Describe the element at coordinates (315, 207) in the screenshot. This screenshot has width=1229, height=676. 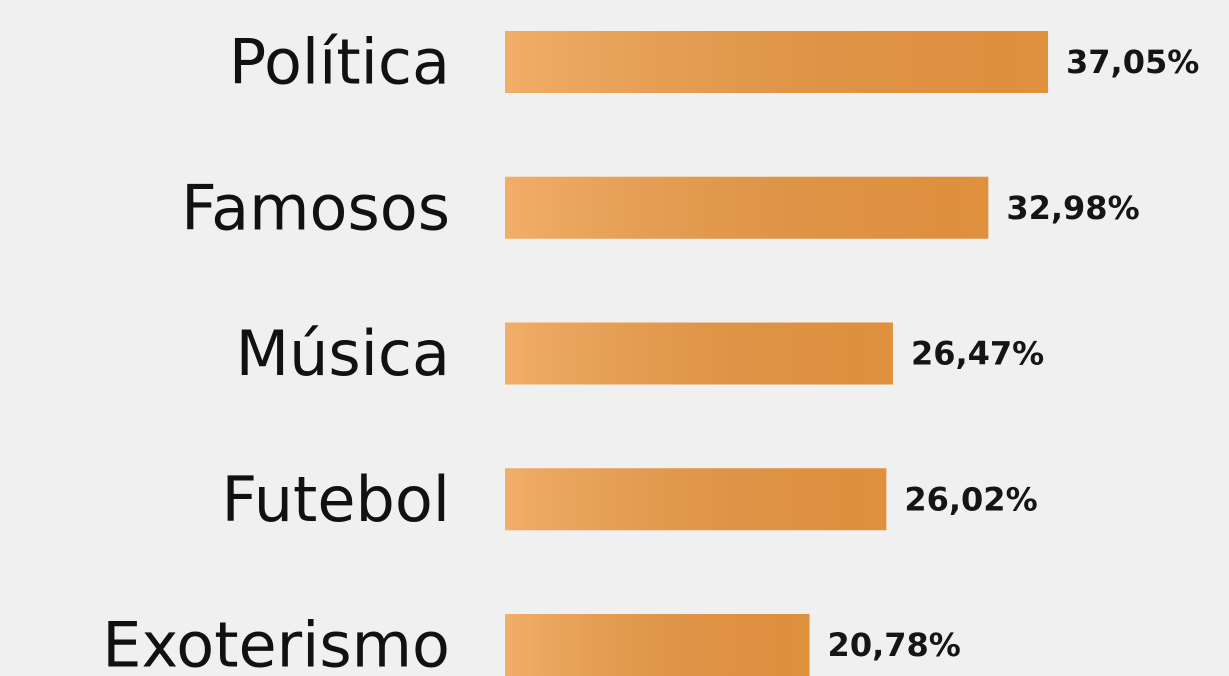
I see `category-label: Famosos` at that location.